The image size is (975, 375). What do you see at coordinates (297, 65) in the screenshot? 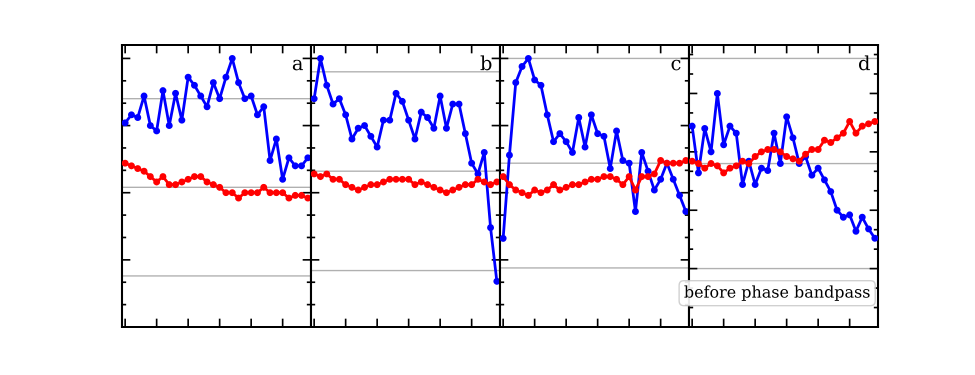
I see `annotation: a` at bounding box center [297, 65].